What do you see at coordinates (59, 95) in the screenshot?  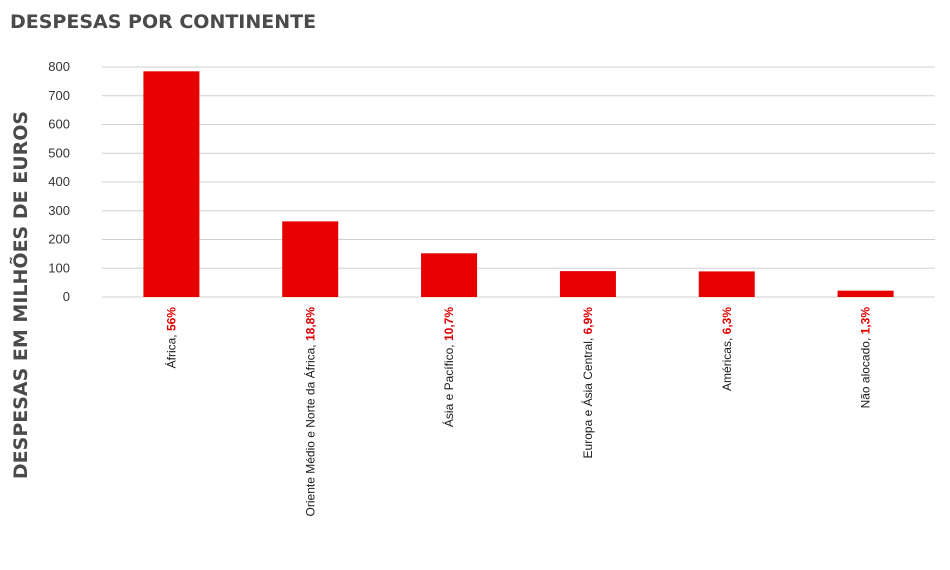 I see `y-tick-label: 700` at bounding box center [59, 95].